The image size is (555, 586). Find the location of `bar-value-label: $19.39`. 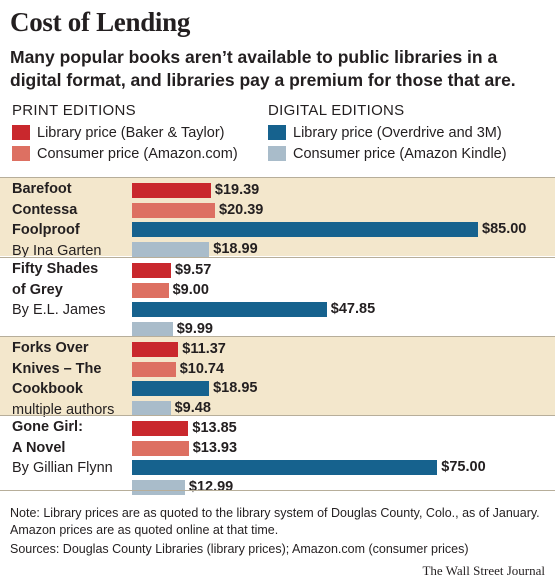

bar-value-label: $19.39 is located at coordinates (237, 190).